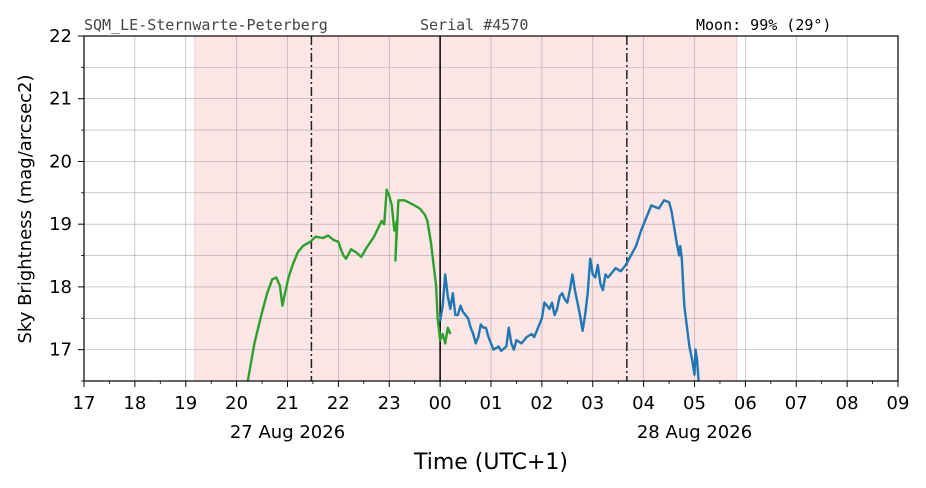 This screenshot has height=488, width=926. What do you see at coordinates (60, 99) in the screenshot?
I see `y-tick-label: 21` at bounding box center [60, 99].